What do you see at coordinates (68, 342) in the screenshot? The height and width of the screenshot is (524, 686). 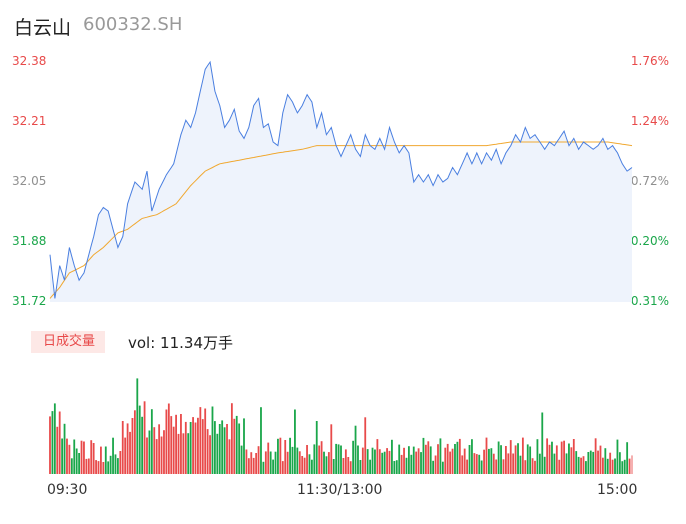 I see `volume-tab: 日成交量` at bounding box center [68, 342].